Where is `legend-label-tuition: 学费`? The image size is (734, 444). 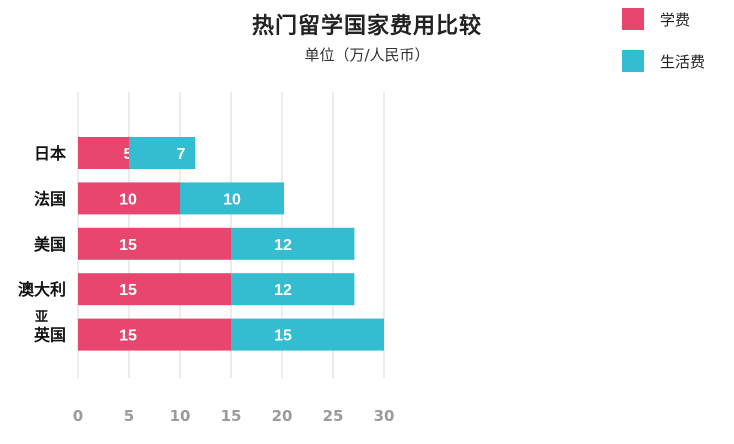
legend-label-tuition: 学费 is located at coordinates (675, 19).